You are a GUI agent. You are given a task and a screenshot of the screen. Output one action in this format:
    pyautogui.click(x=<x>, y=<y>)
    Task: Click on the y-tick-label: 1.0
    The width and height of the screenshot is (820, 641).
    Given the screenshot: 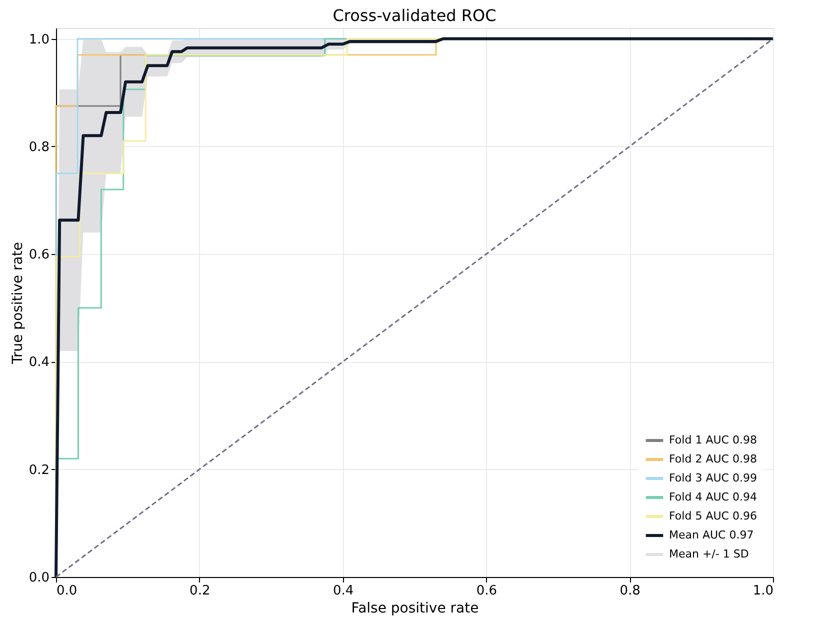 What is the action you would take?
    pyautogui.click(x=39, y=40)
    